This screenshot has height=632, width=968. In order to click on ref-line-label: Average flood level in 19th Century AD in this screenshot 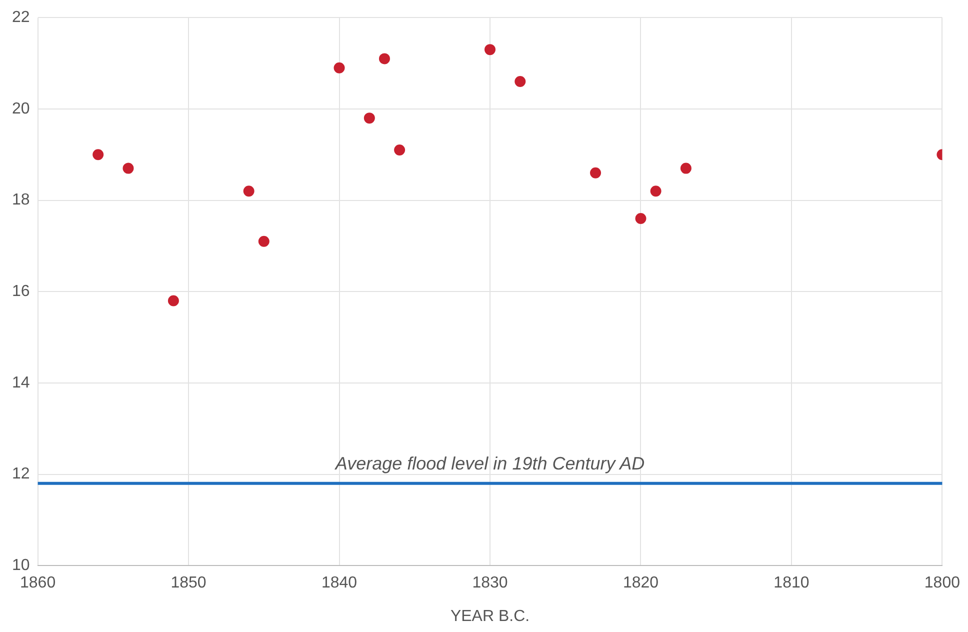, I will do `click(489, 463)`.